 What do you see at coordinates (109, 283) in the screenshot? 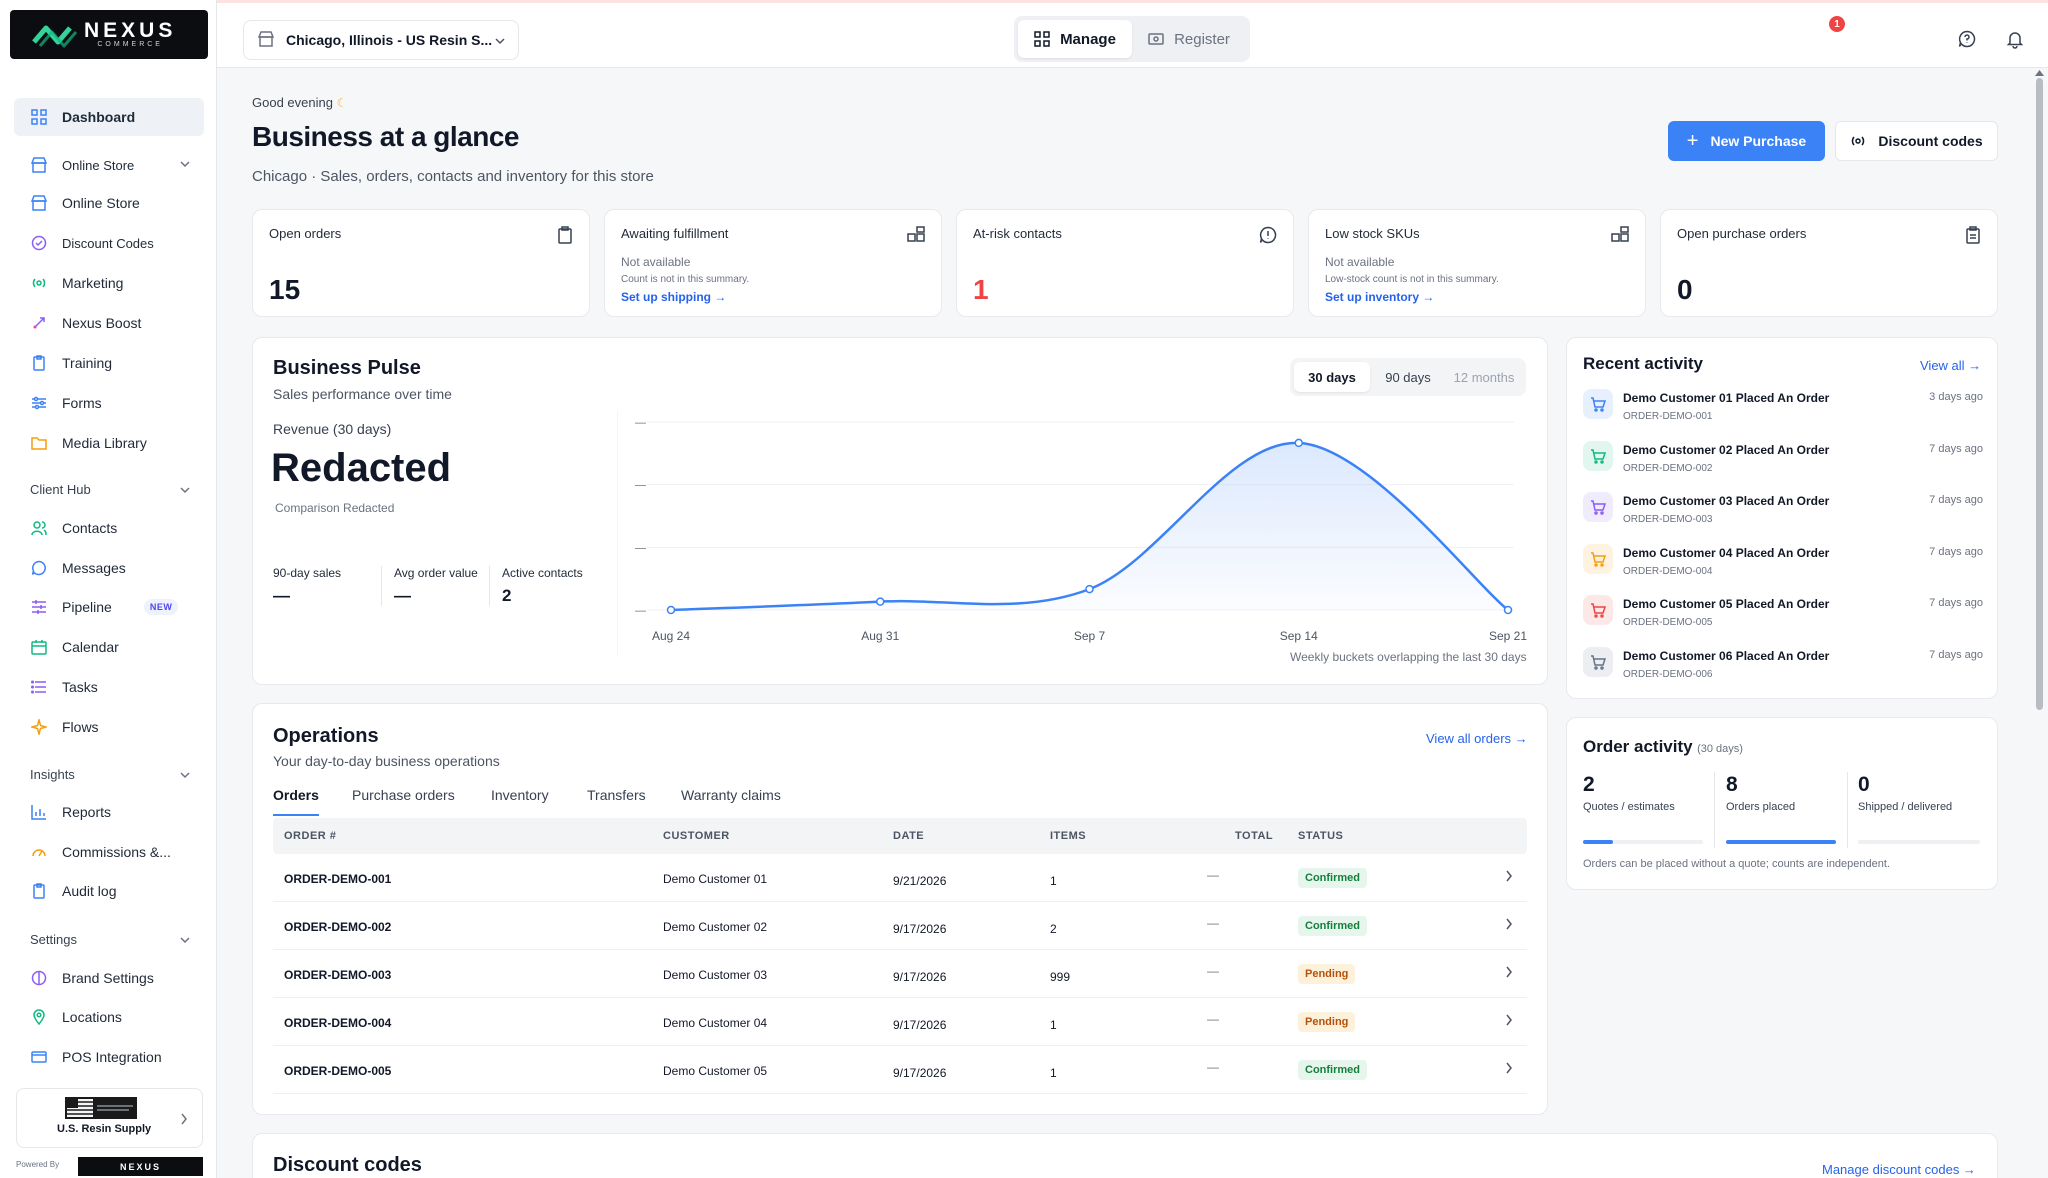
I see `sidebar-item-marketing: Marketing` at bounding box center [109, 283].